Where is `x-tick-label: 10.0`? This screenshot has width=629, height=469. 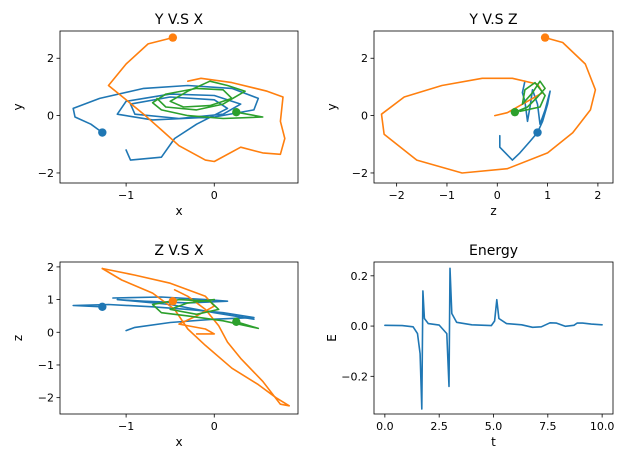
x-tick-label: 10.0 is located at coordinates (602, 426).